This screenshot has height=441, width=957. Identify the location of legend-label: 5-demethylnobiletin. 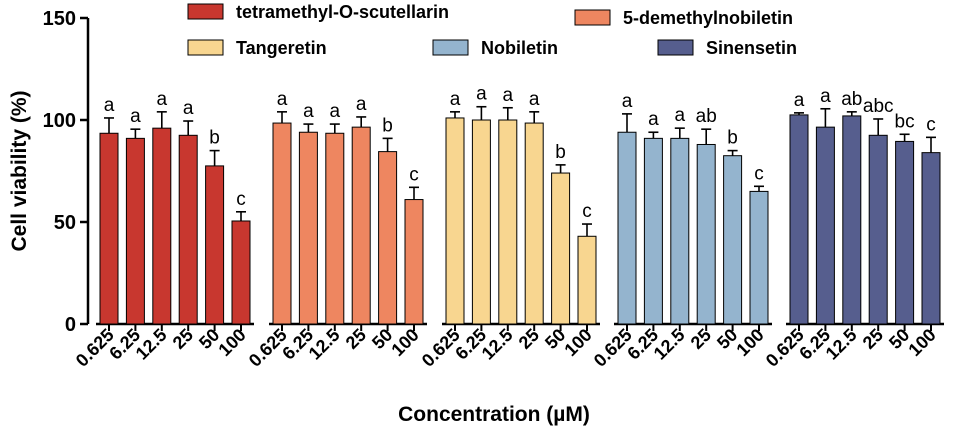
(708, 18).